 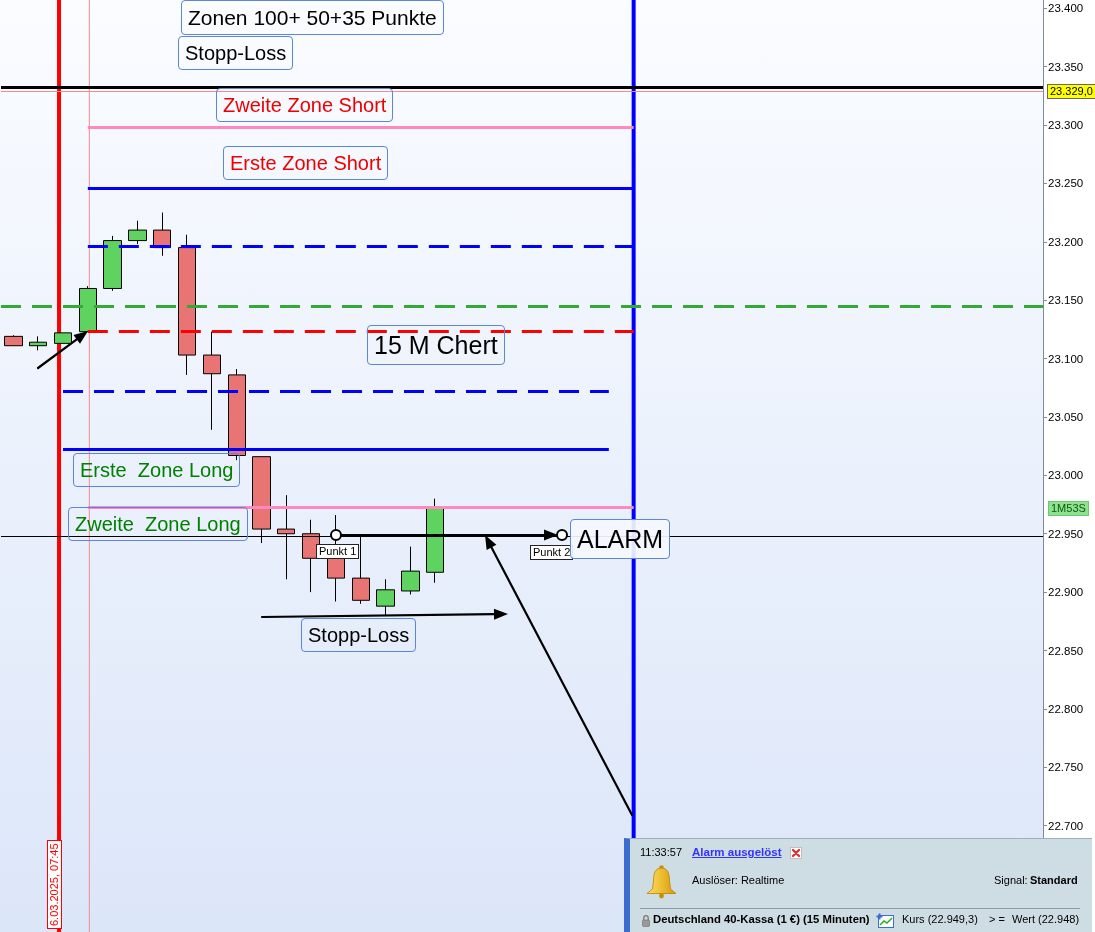 What do you see at coordinates (158, 524) in the screenshot?
I see `annotation: Zweite Zone Long` at bounding box center [158, 524].